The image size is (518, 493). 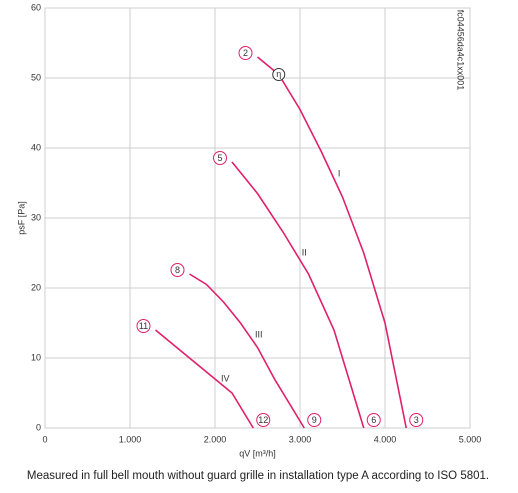 What do you see at coordinates (44, 439) in the screenshot?
I see `x-tick-label: 0` at bounding box center [44, 439].